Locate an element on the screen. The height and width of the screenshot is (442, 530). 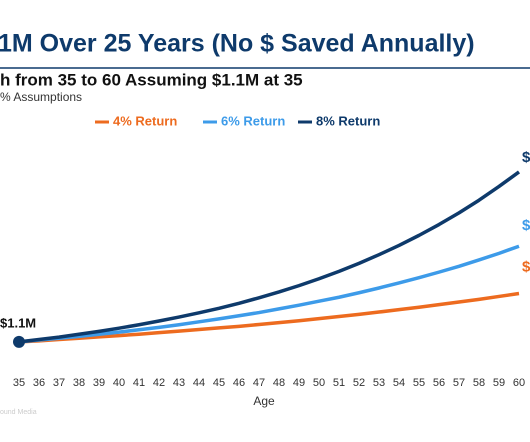
x-tick-label: 43 is located at coordinates (179, 383).